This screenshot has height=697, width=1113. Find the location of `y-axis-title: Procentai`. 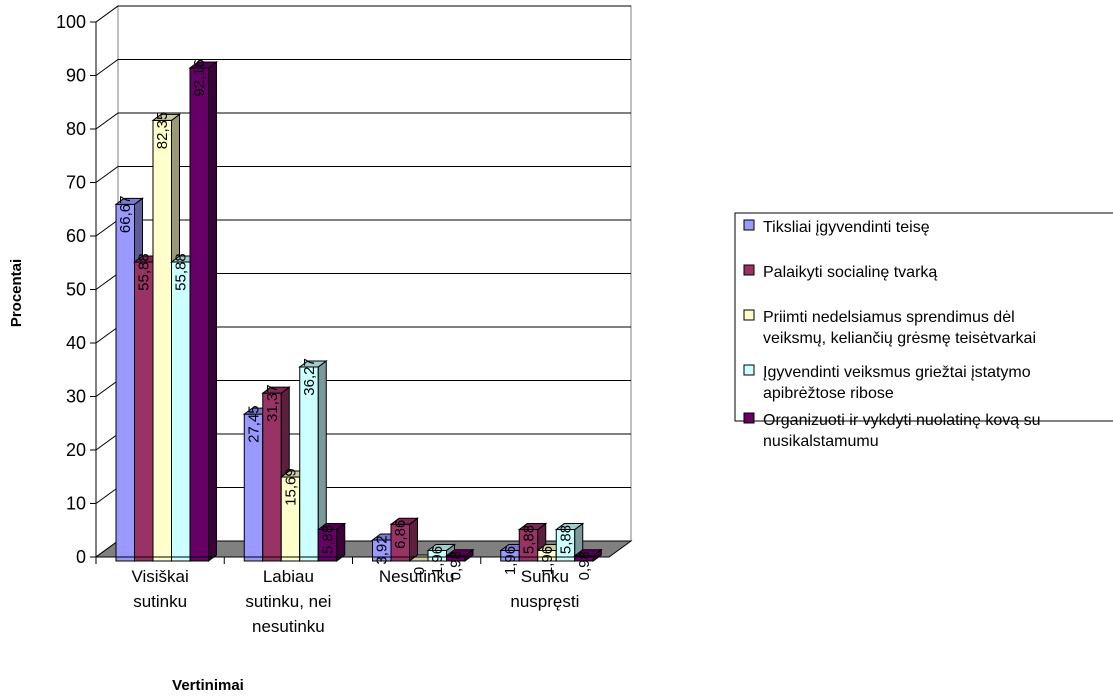

y-axis-title: Procentai is located at coordinates (16, 293).